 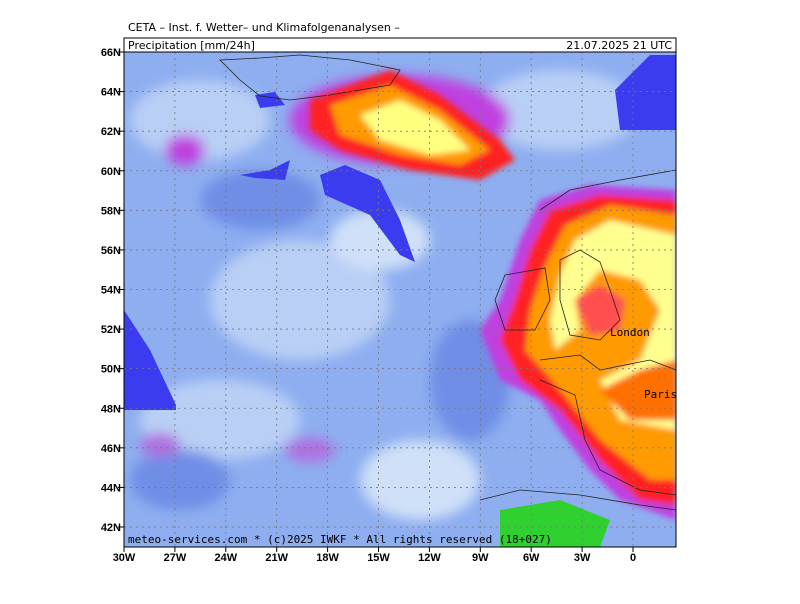 I want to click on lon-label: 18W, so click(x=327, y=558).